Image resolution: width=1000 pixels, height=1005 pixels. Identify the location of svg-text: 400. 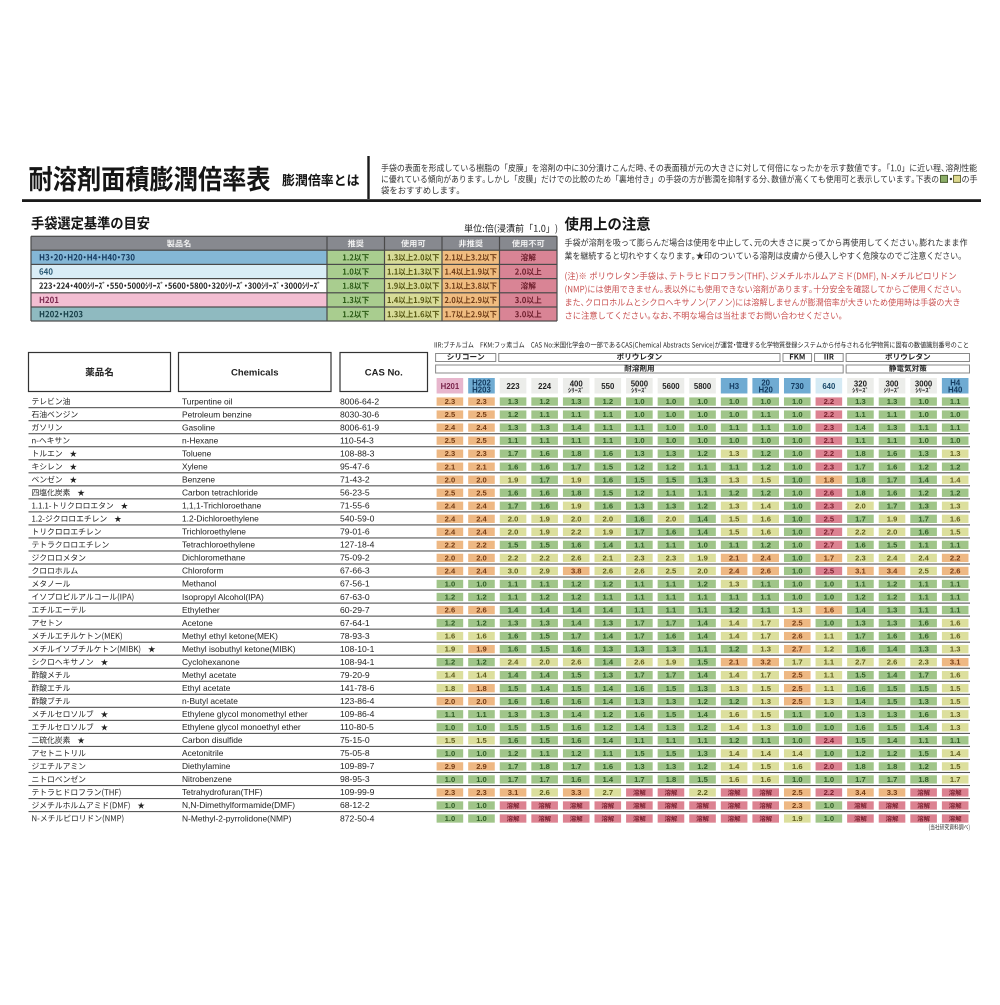
(577, 383).